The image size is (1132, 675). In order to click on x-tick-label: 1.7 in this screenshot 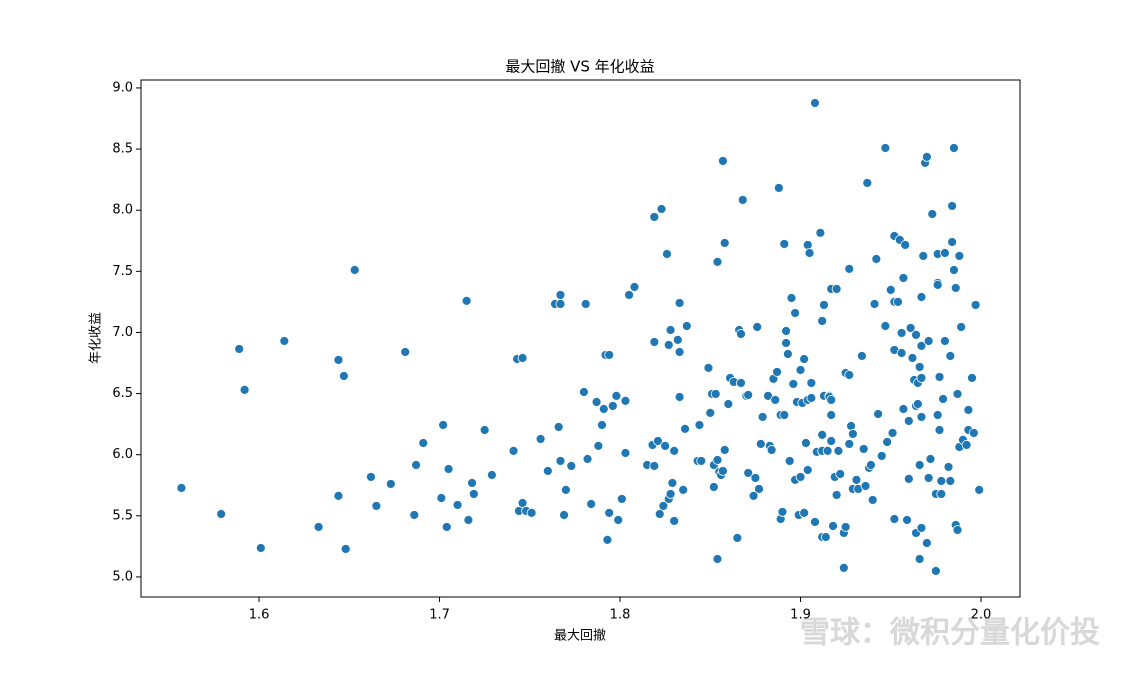, I will do `click(439, 615)`.